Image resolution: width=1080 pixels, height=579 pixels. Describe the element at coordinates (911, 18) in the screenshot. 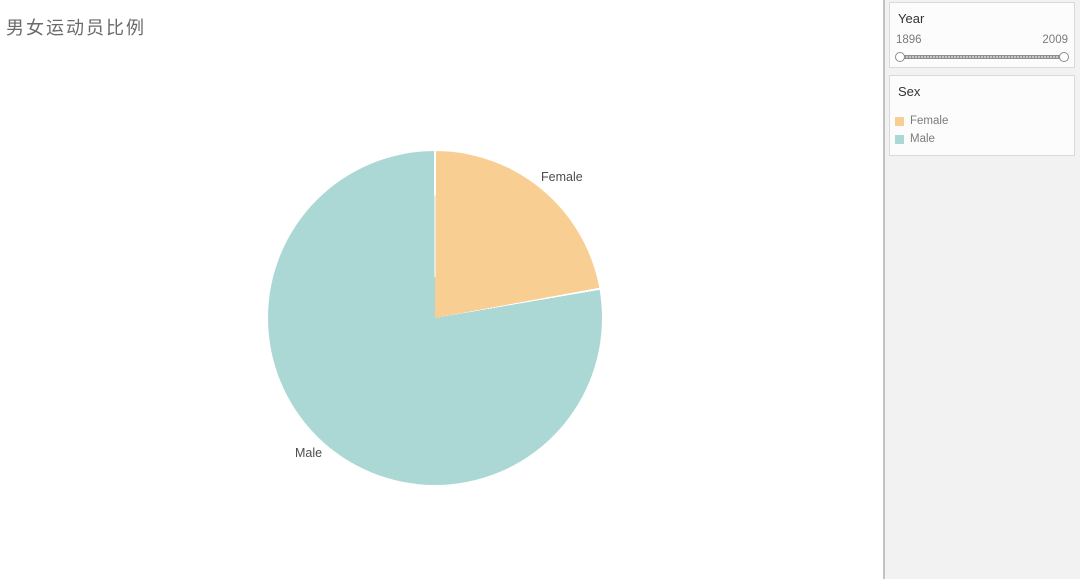

I see `year-filter-title: Year` at that location.